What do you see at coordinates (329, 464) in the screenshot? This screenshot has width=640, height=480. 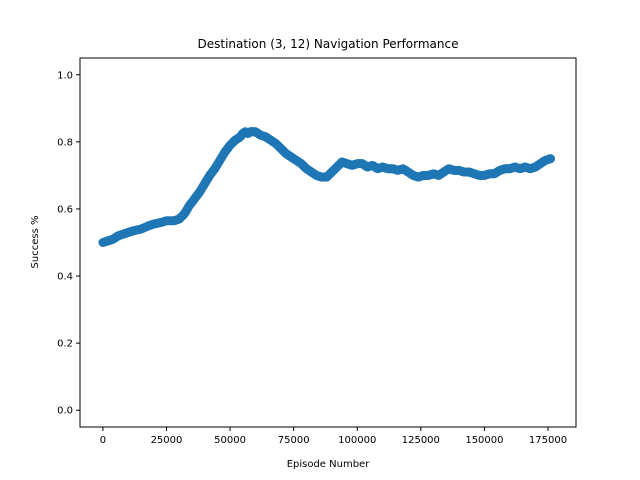 I see `x-axis-label: Episode Number` at bounding box center [329, 464].